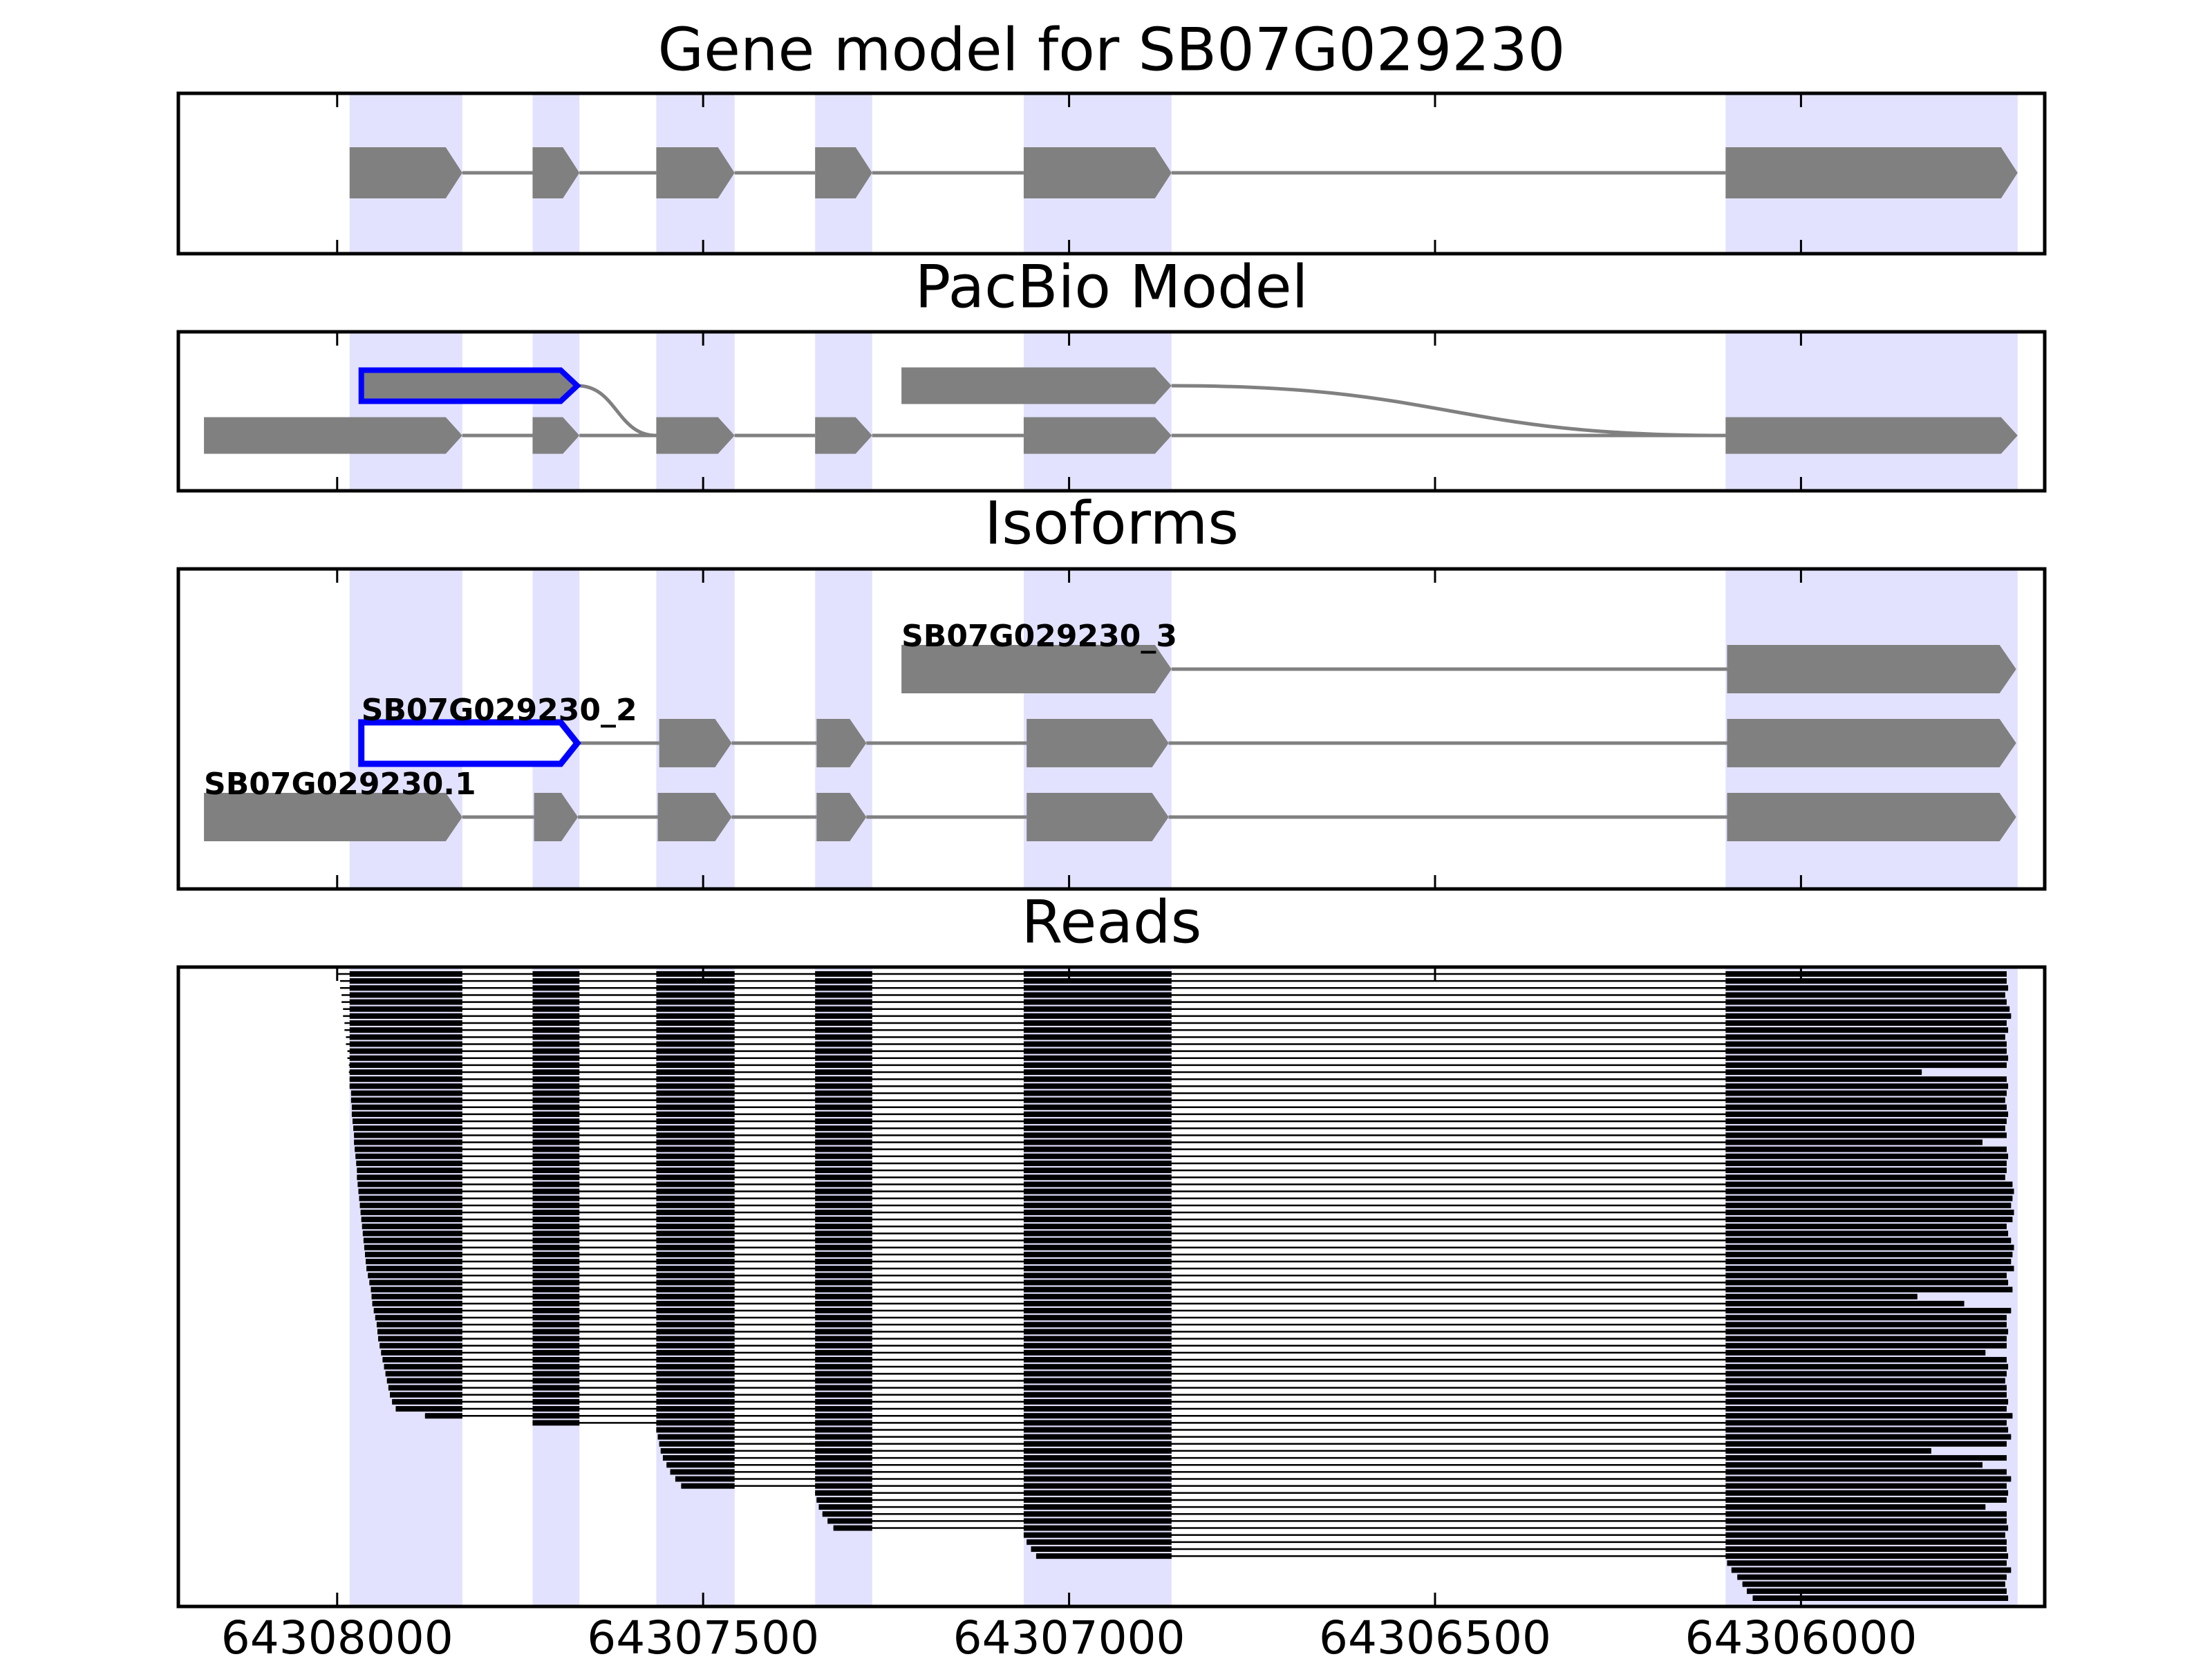  I want to click on panel, so click(1183, 174).